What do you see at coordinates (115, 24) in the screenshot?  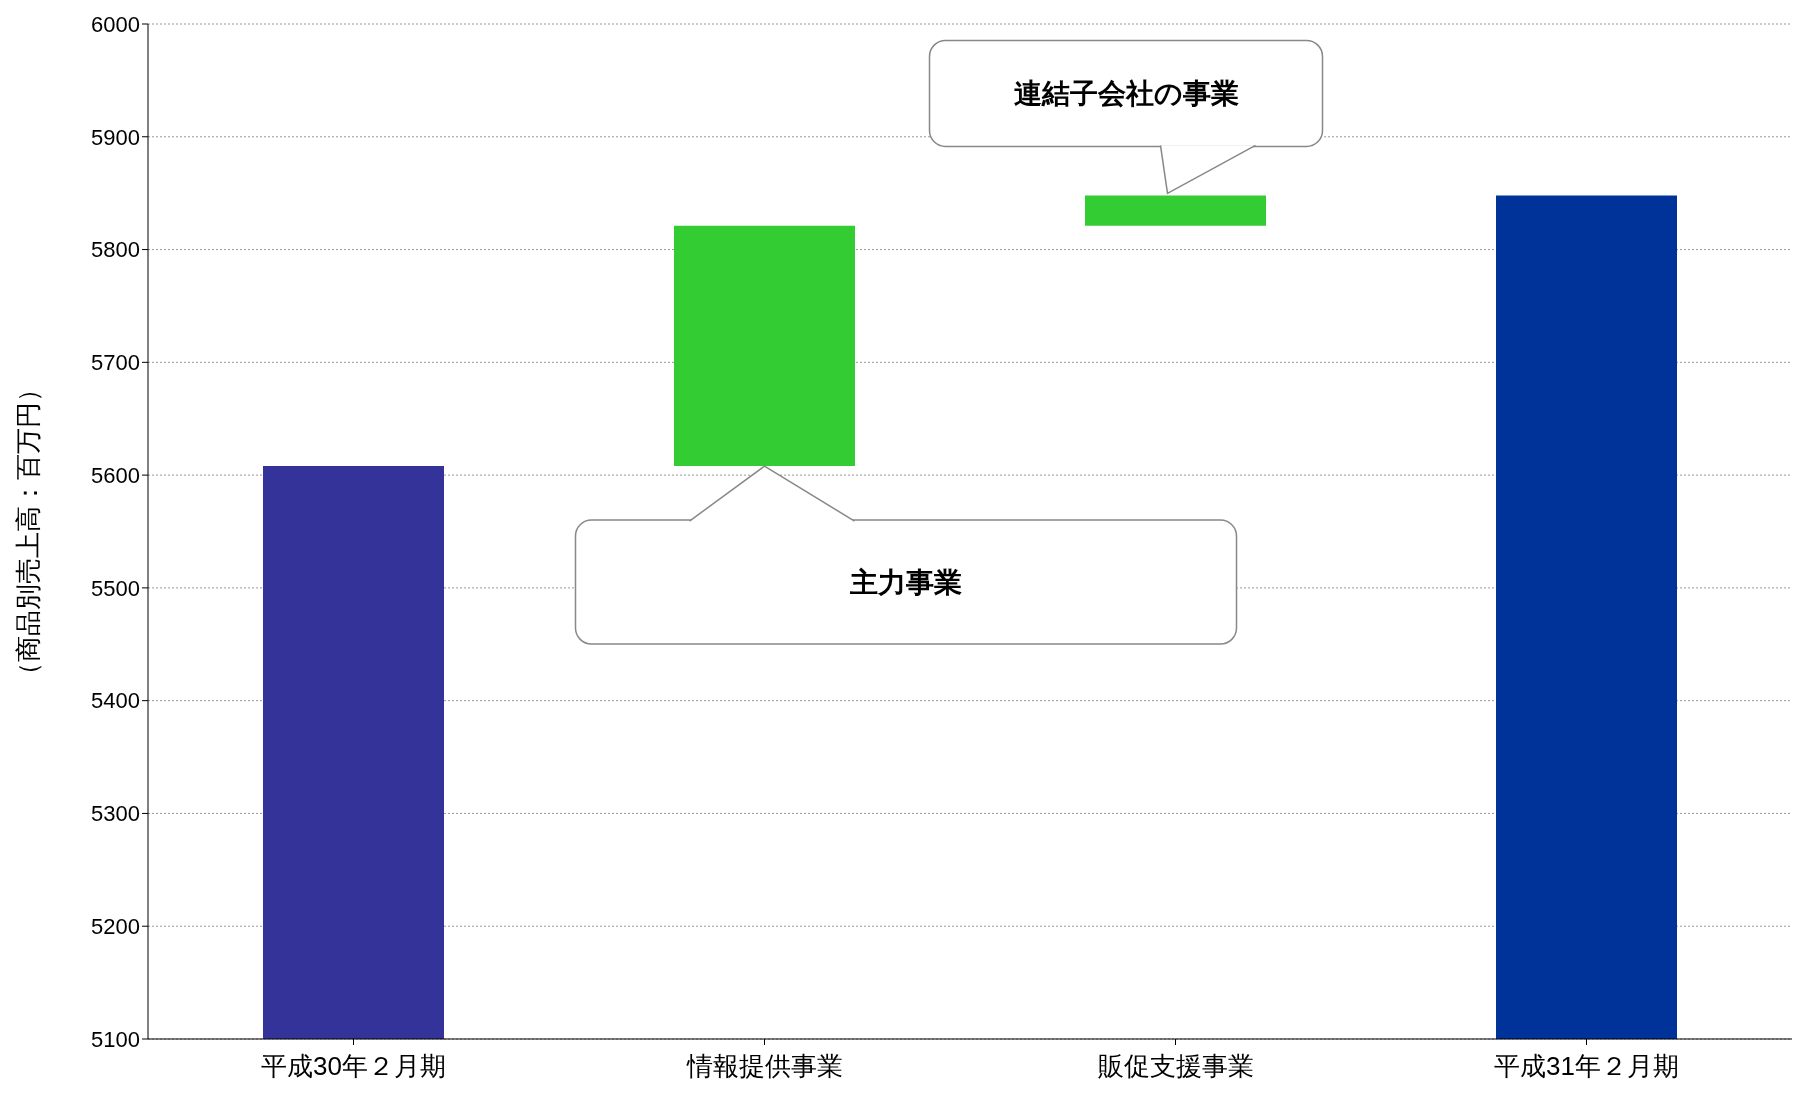 I see `y-tick-label: 6000` at bounding box center [115, 24].